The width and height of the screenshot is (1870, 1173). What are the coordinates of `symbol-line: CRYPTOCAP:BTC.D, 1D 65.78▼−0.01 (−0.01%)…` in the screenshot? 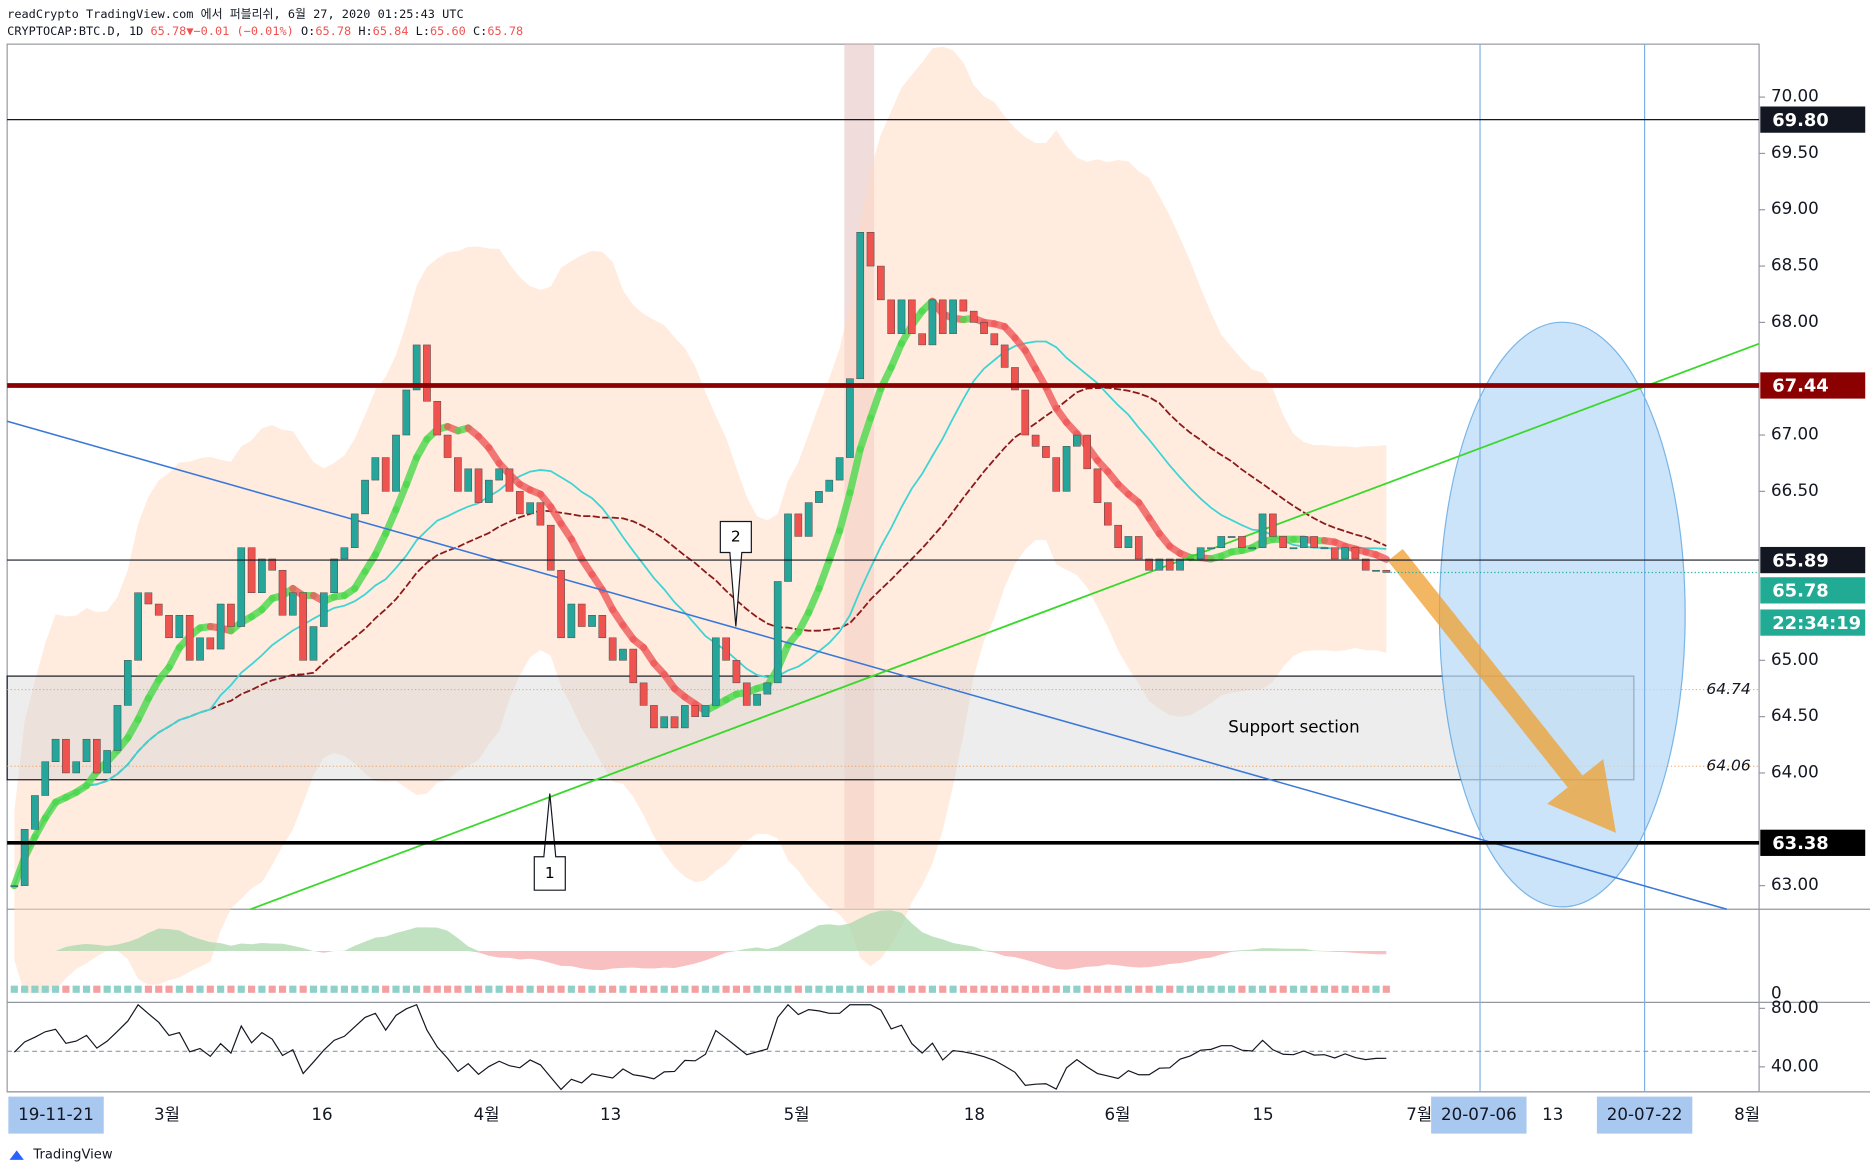 It's located at (265, 31).